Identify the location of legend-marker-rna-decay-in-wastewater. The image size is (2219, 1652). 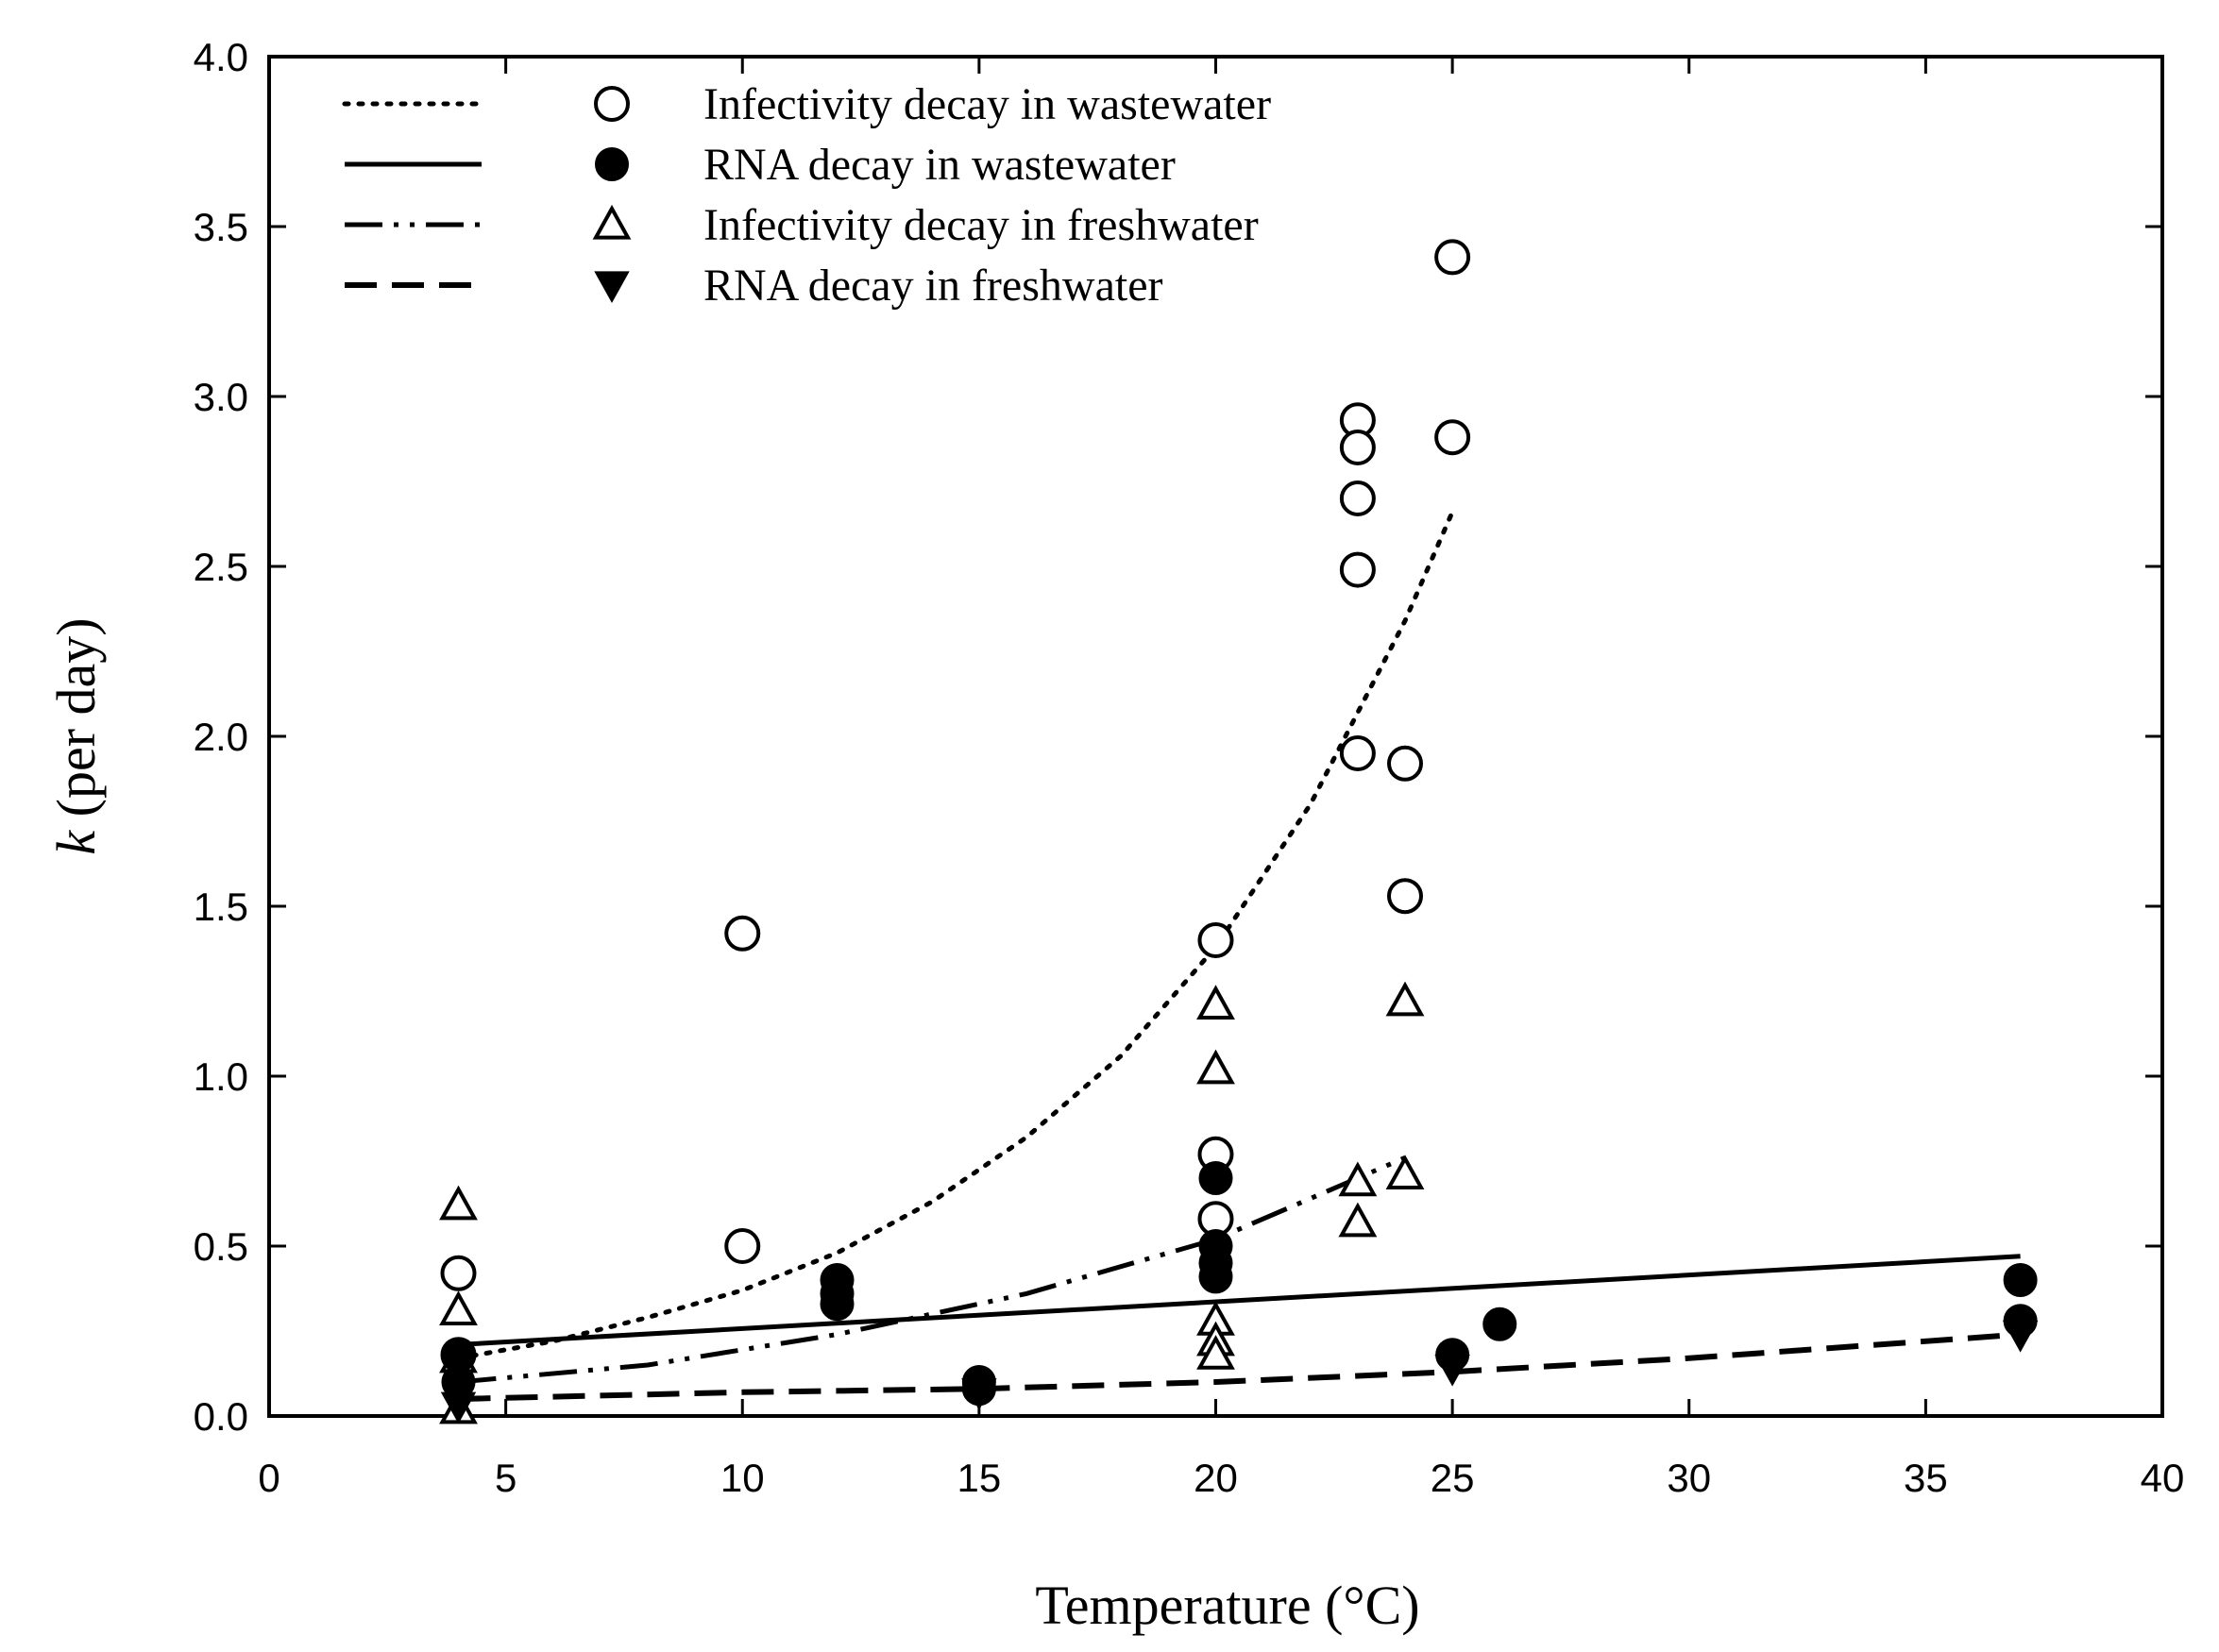
(612, 164).